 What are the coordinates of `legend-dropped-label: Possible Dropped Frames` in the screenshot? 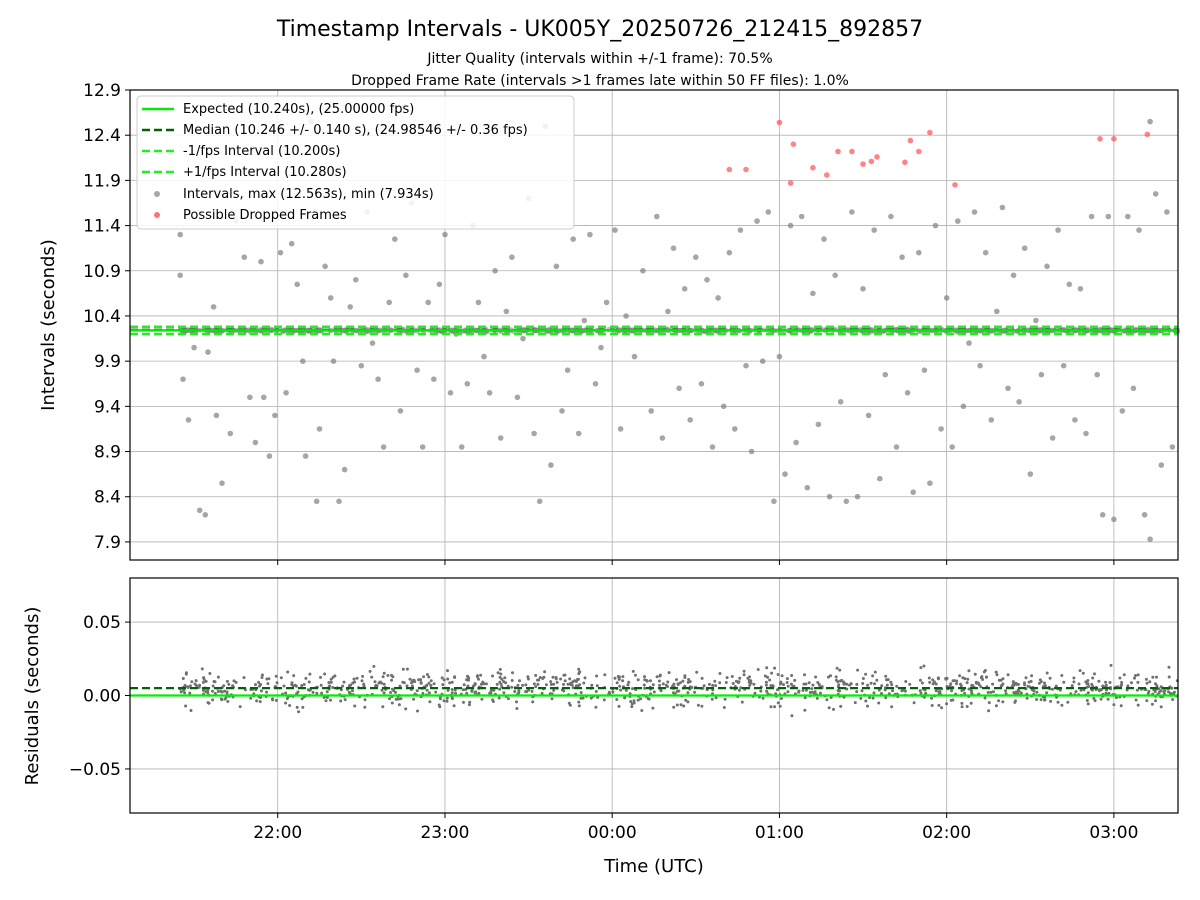 It's located at (265, 215).